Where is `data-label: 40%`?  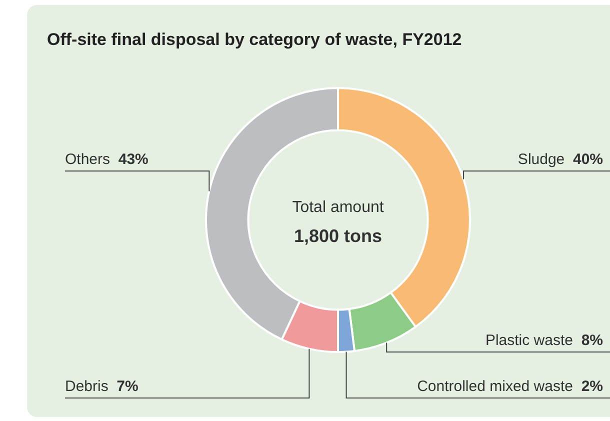 data-label: 40% is located at coordinates (588, 159).